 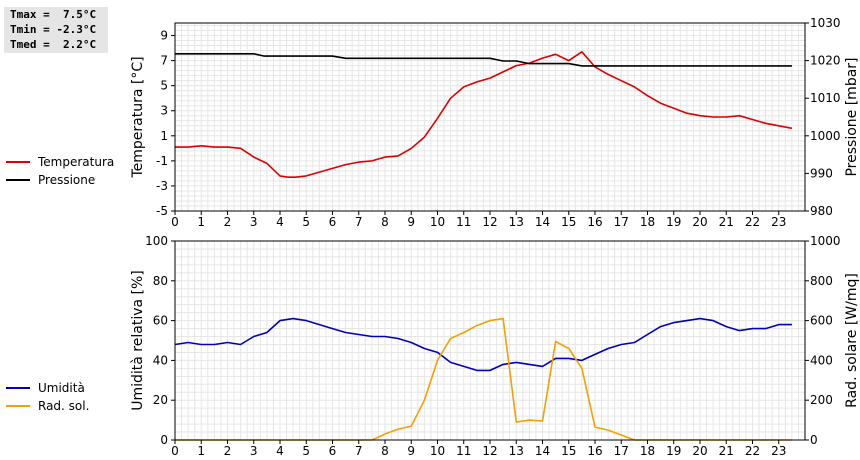 What do you see at coordinates (156, 241) in the screenshot?
I see `y-tick-label: 100` at bounding box center [156, 241].